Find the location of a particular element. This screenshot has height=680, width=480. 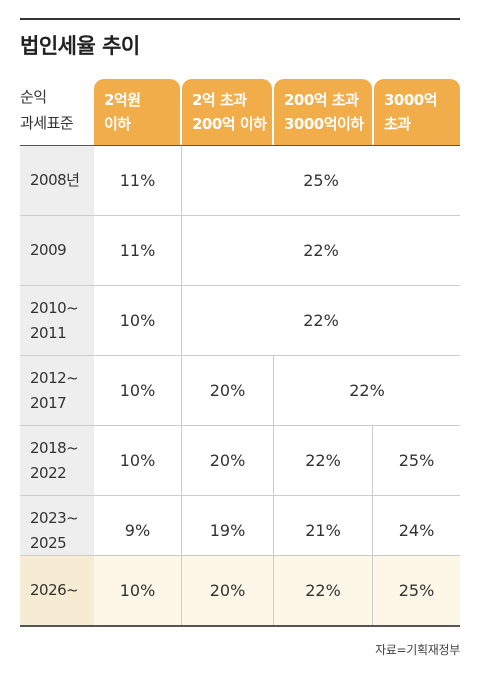

table-row: 2018~ 2022 10% 20% 22% 25% is located at coordinates (240, 460).